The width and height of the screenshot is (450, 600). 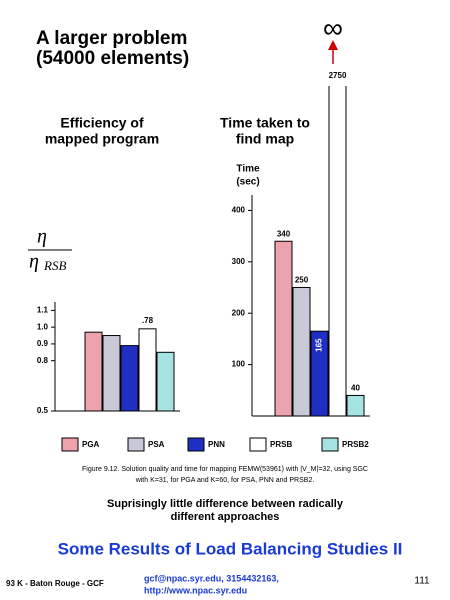 What do you see at coordinates (211, 578) in the screenshot?
I see `footer-contact: gcf@npac.syr.edu, 3154432163,` at bounding box center [211, 578].